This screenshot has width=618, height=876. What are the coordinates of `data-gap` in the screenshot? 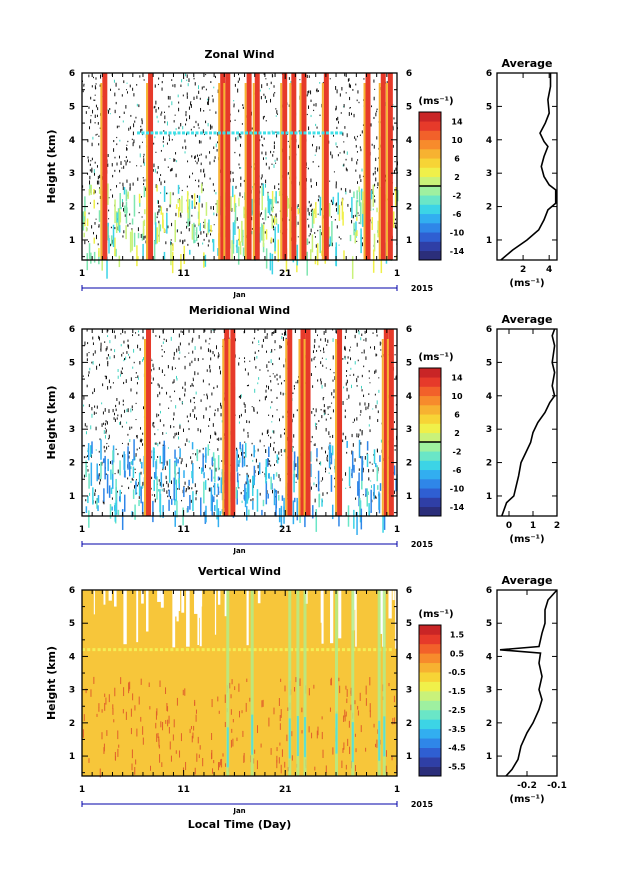 It's located at (147, 611).